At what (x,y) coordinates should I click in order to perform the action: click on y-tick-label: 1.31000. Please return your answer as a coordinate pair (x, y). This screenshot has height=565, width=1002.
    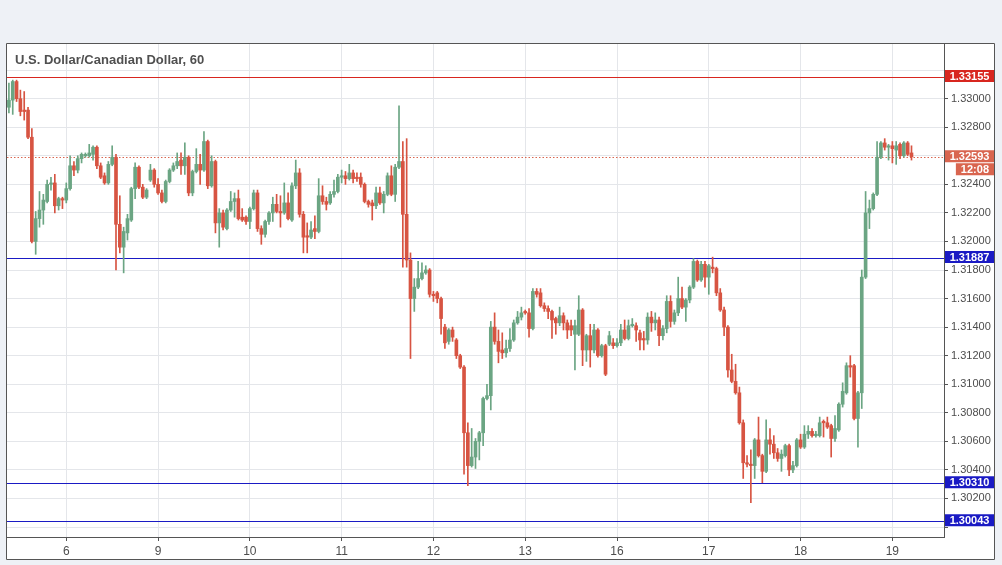
    Looking at the image, I should click on (971, 383).